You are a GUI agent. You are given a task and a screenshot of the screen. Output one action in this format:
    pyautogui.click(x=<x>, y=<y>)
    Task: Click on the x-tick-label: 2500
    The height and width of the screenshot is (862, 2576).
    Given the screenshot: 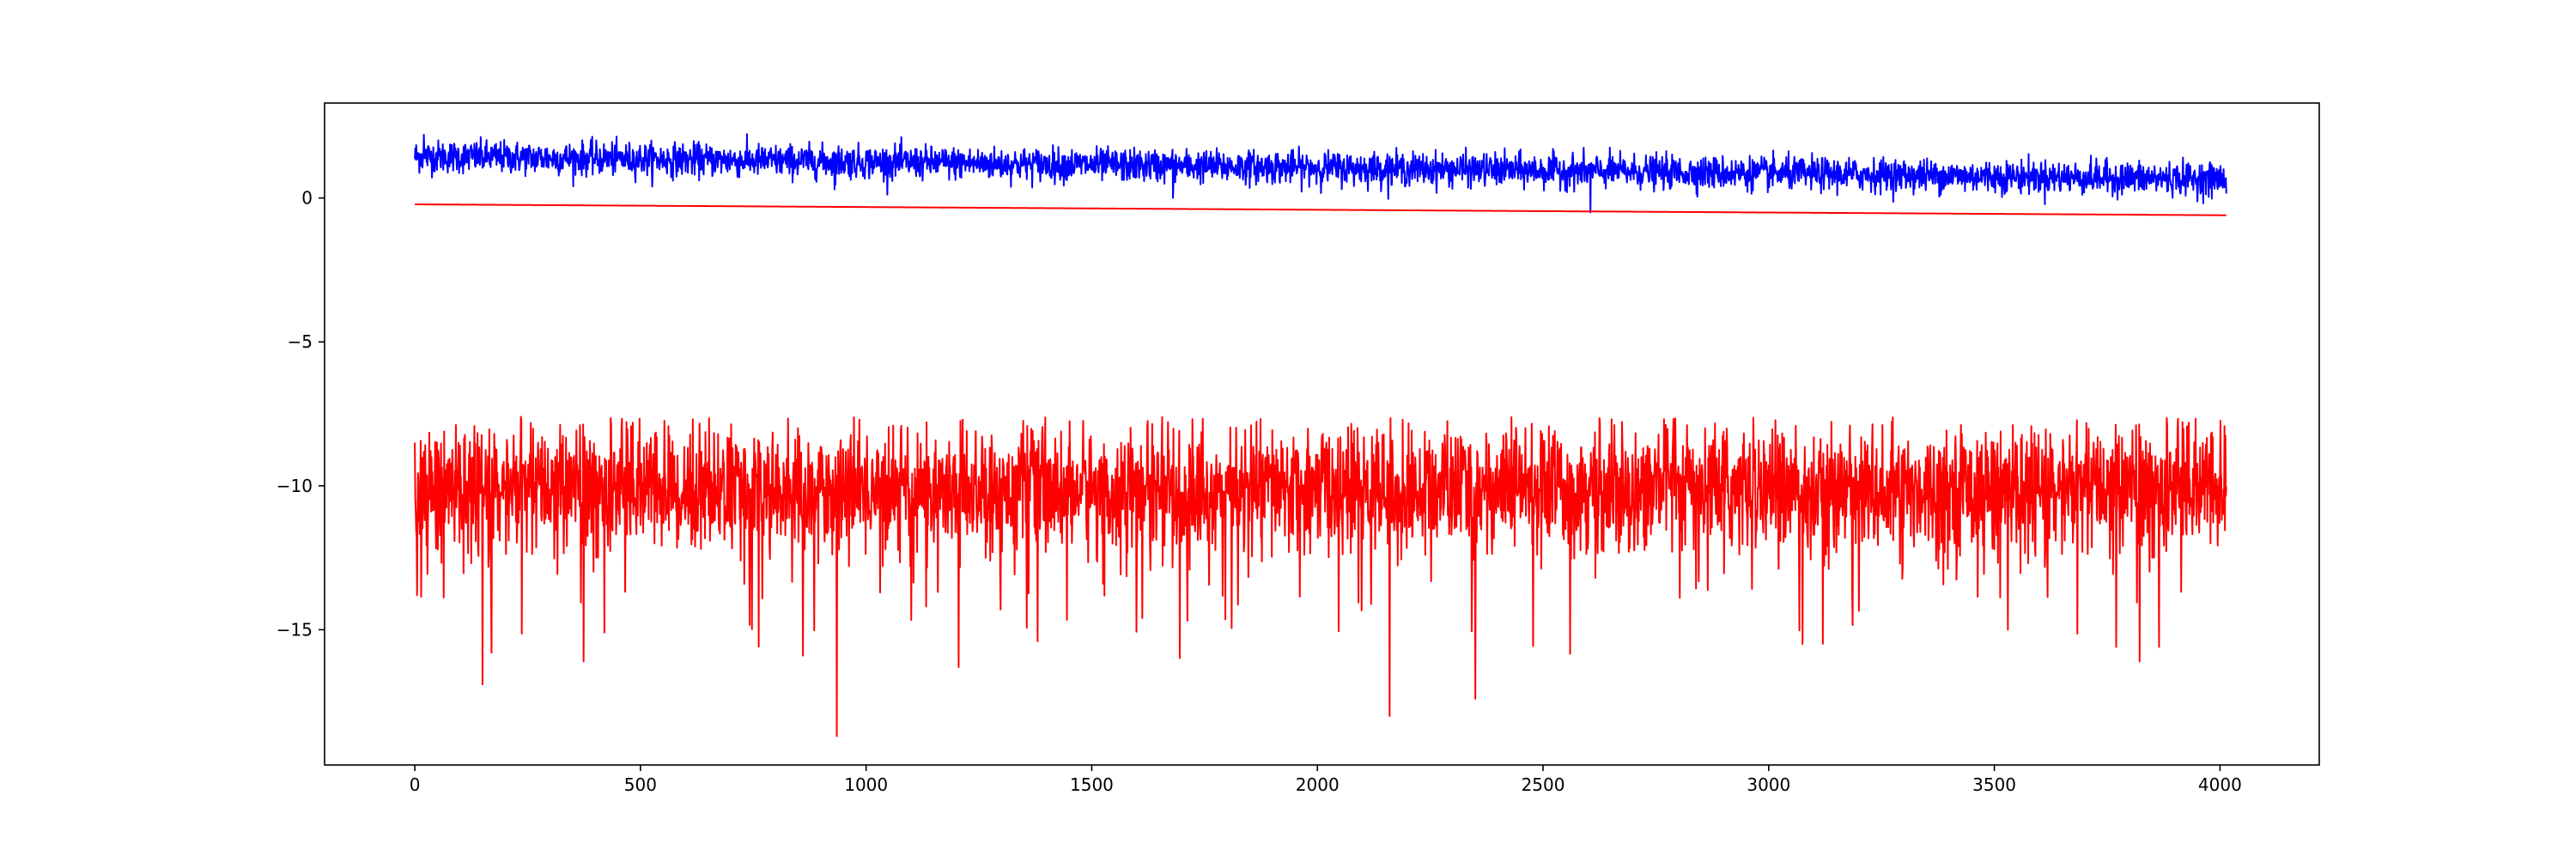 What is the action you would take?
    pyautogui.click(x=1543, y=784)
    